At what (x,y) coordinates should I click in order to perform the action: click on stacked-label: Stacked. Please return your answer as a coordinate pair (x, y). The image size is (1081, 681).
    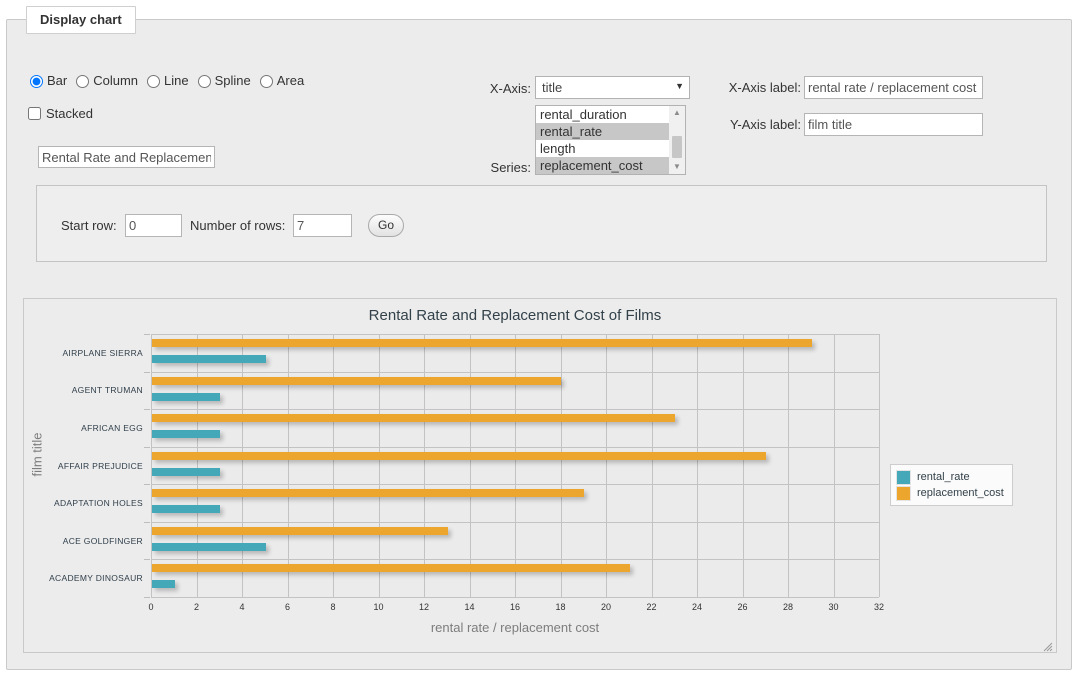
    Looking at the image, I should click on (69, 113).